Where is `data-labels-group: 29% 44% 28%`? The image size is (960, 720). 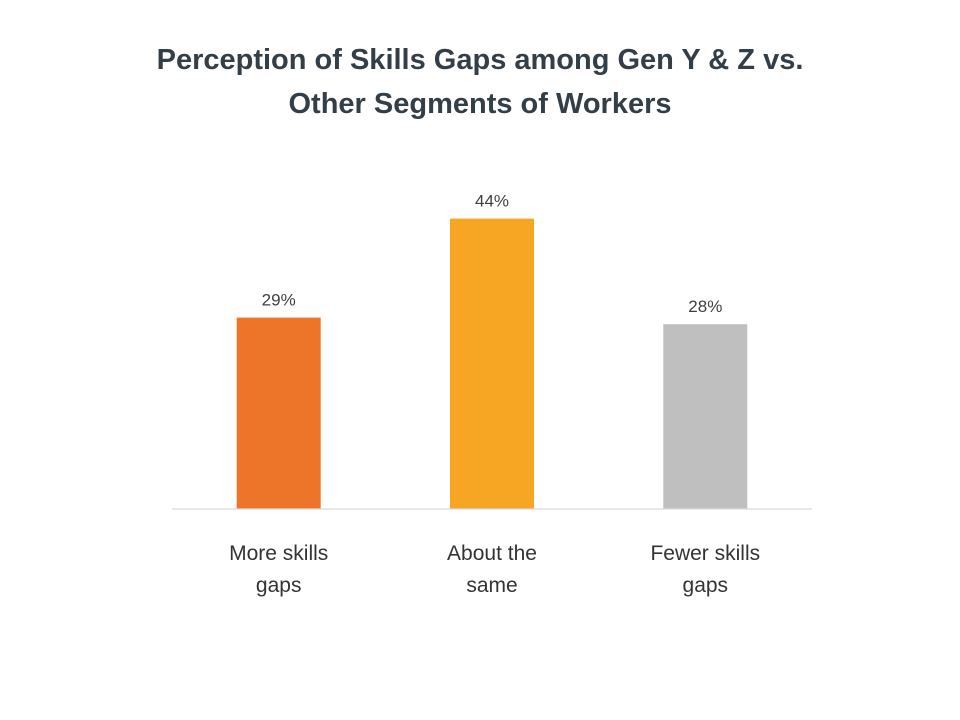 data-labels-group: 29% 44% 28% is located at coordinates (492, 254).